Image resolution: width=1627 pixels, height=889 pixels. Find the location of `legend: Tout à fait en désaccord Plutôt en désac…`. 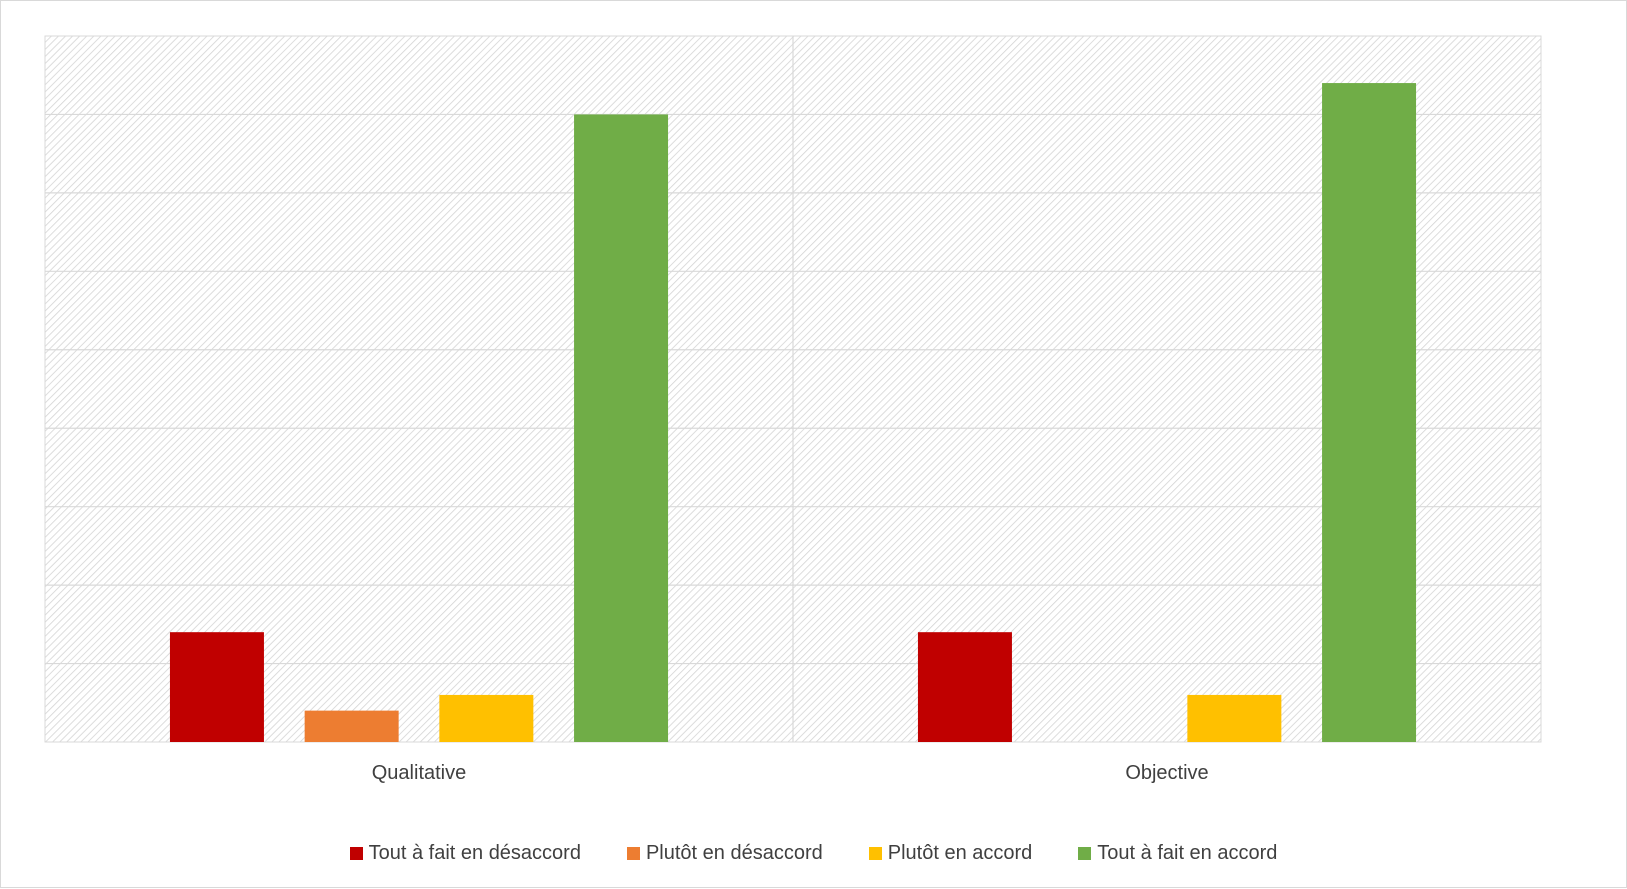

legend: Tout à fait en désaccord Plutôt en désac… is located at coordinates (813, 853).